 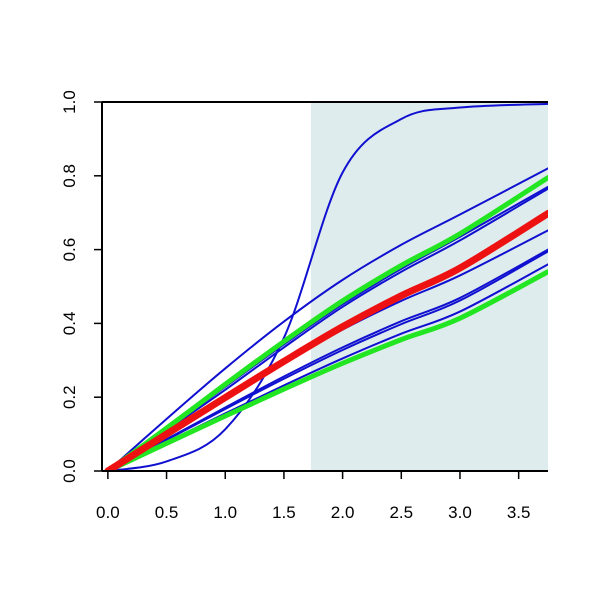 I want to click on y-tick-label: 0.8, so click(x=69, y=176).